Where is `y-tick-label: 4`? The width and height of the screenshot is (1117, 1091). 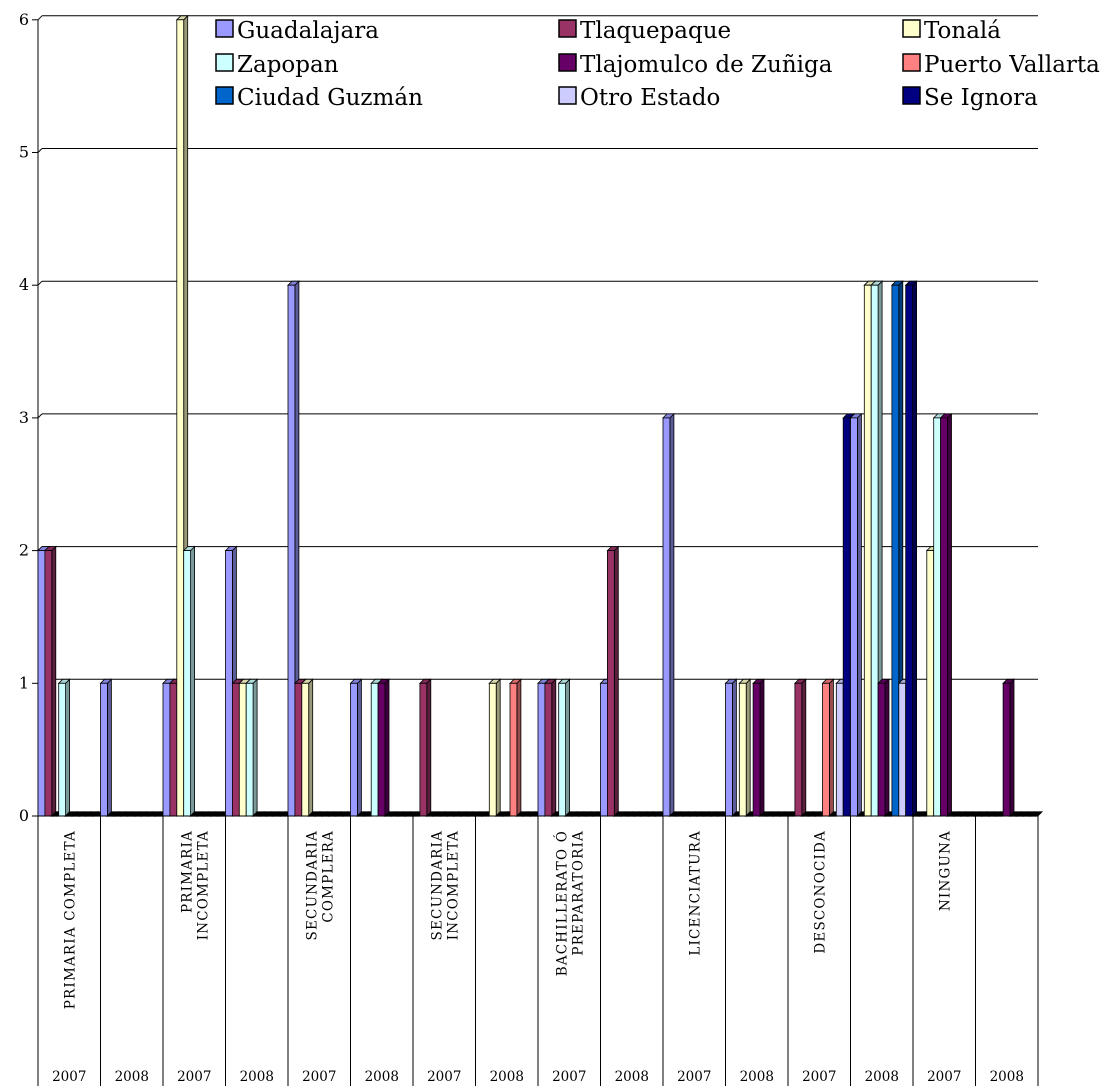 y-tick-label: 4 is located at coordinates (24, 284).